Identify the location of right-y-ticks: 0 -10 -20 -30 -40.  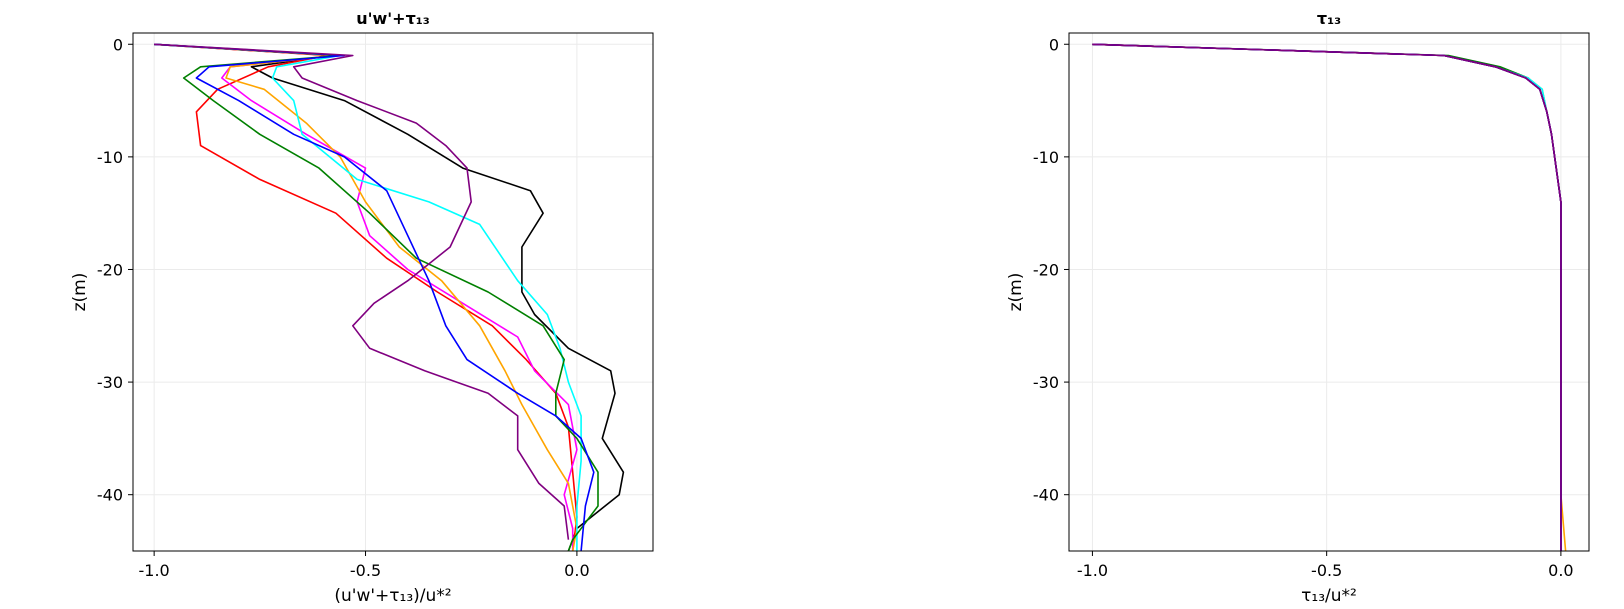
(1051, 270).